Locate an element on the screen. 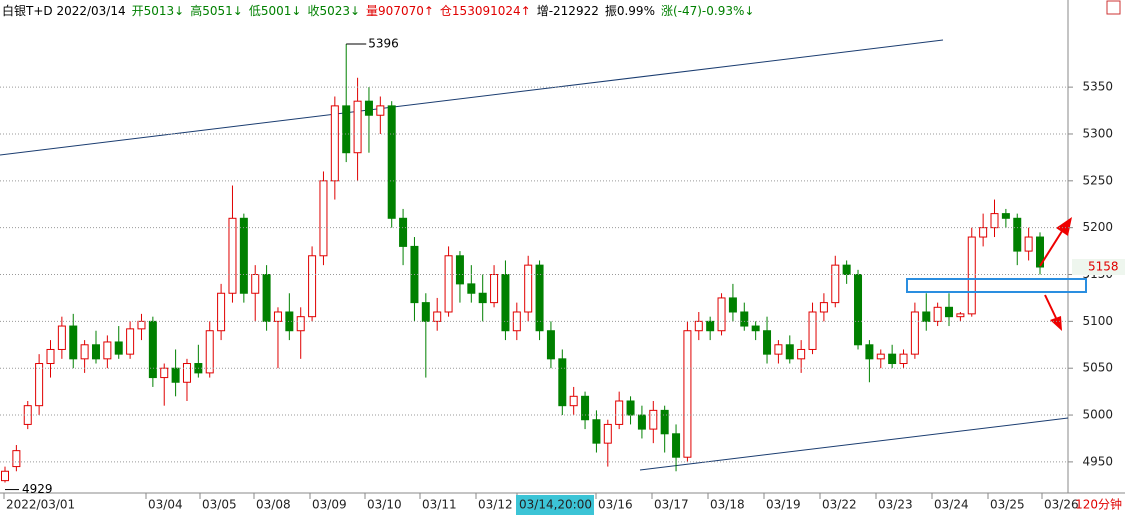 This screenshot has width=1125, height=521. x-tick-label: 03/22 is located at coordinates (839, 505).